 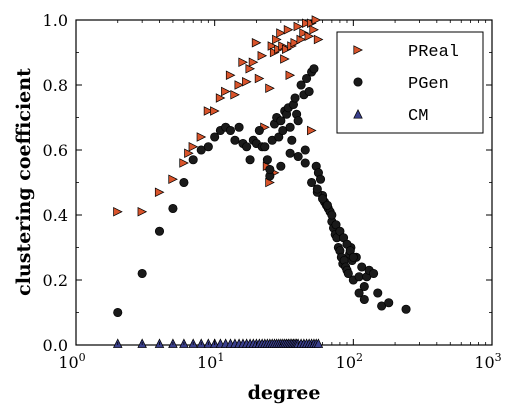 I want to click on legend-label: PGen, so click(x=428, y=84).